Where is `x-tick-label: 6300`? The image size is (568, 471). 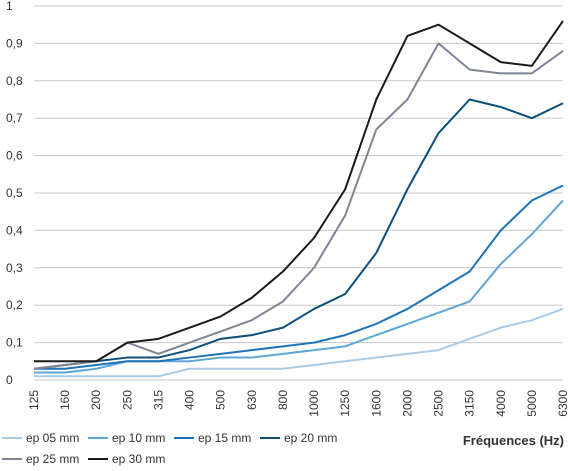
x-tick-label: 6300 is located at coordinates (562, 403).